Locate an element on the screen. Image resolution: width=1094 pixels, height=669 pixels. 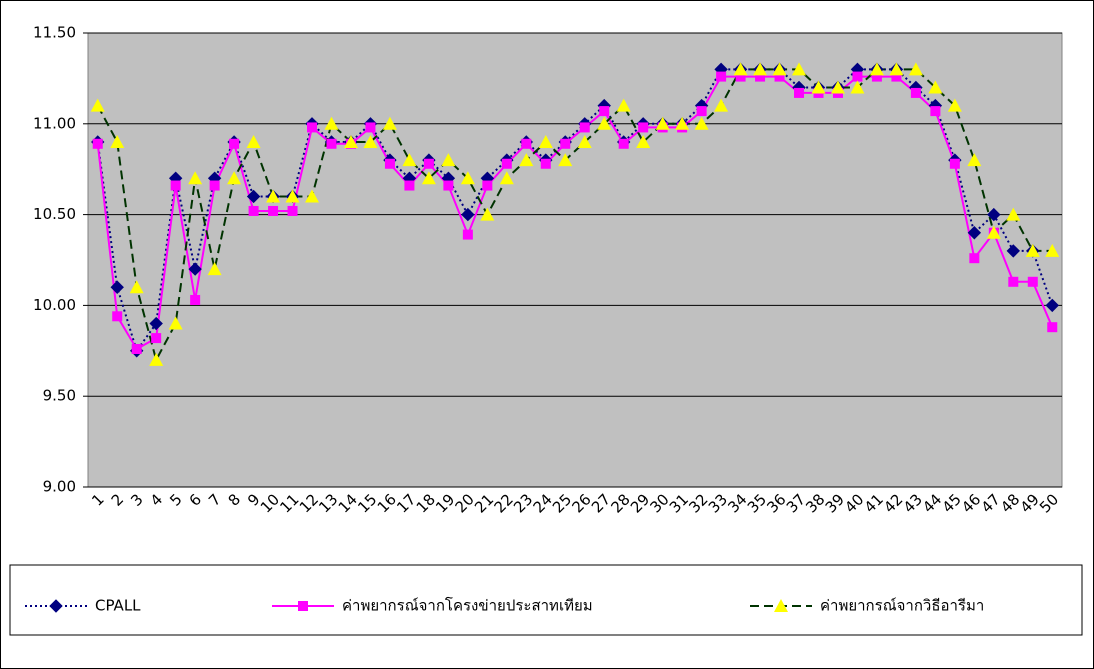
y-tick-label: 9.50 is located at coordinates (59, 396).